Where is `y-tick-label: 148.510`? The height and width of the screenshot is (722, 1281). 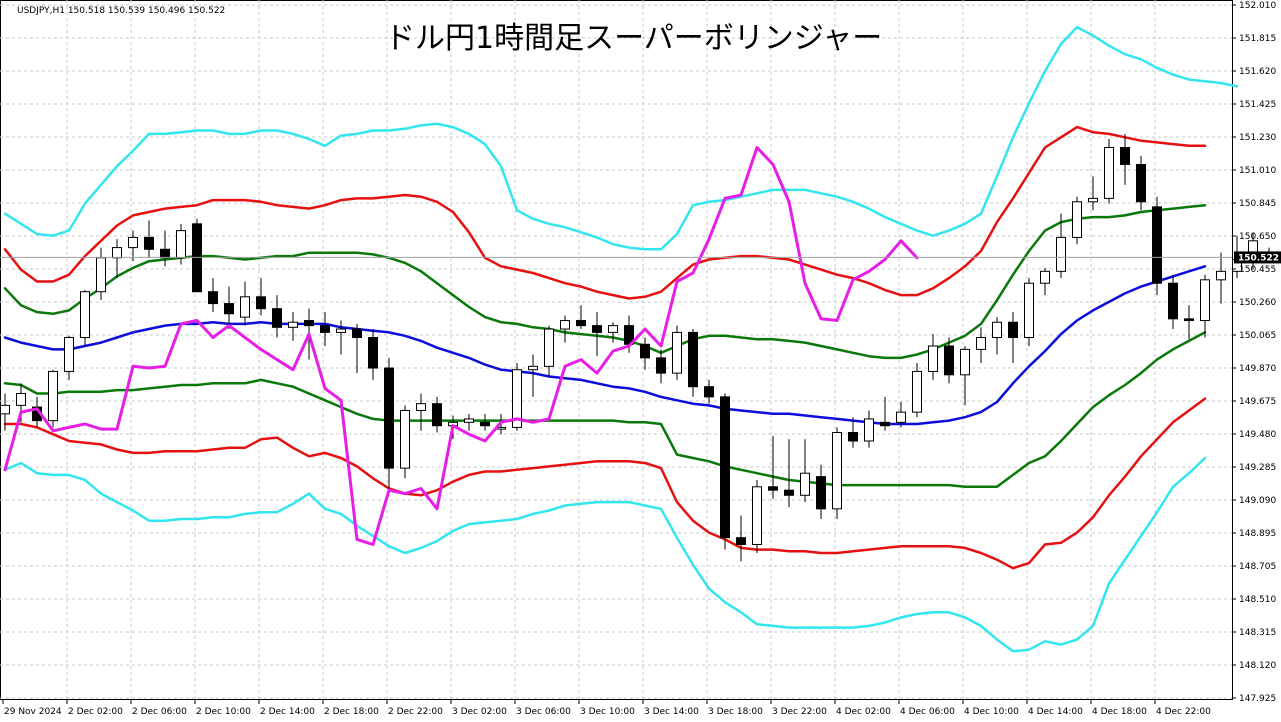
y-tick-label: 148.510 is located at coordinates (1257, 600).